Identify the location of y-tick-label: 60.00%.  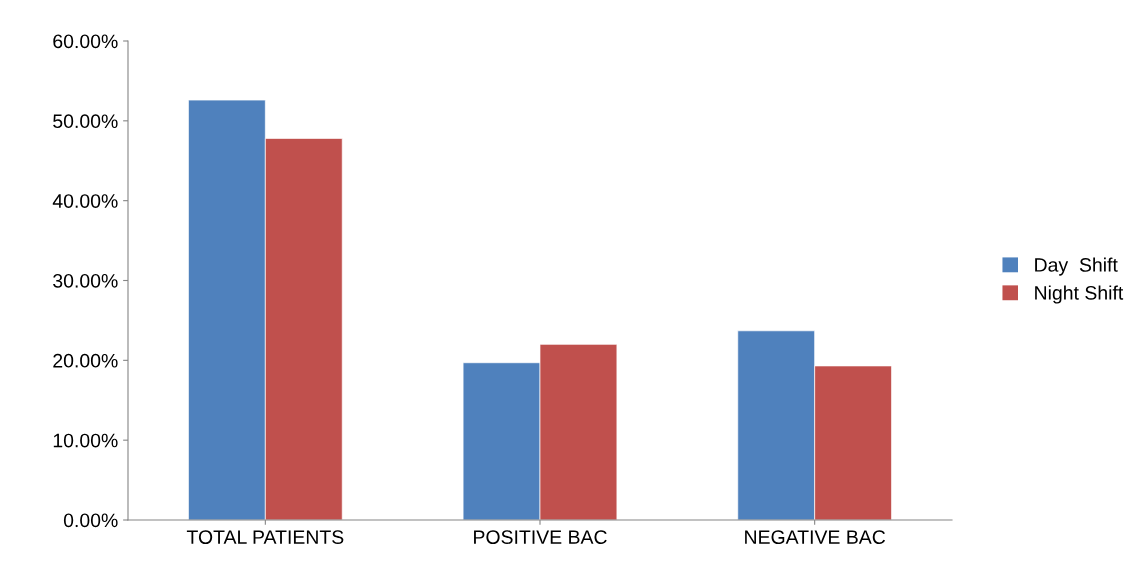
(85, 41).